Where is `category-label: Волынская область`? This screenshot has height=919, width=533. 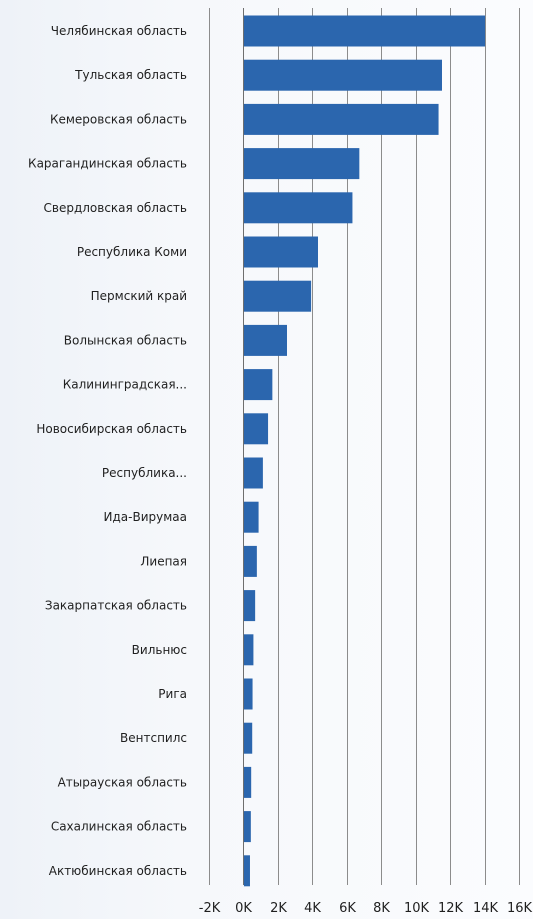 category-label: Волынская область is located at coordinates (125, 340).